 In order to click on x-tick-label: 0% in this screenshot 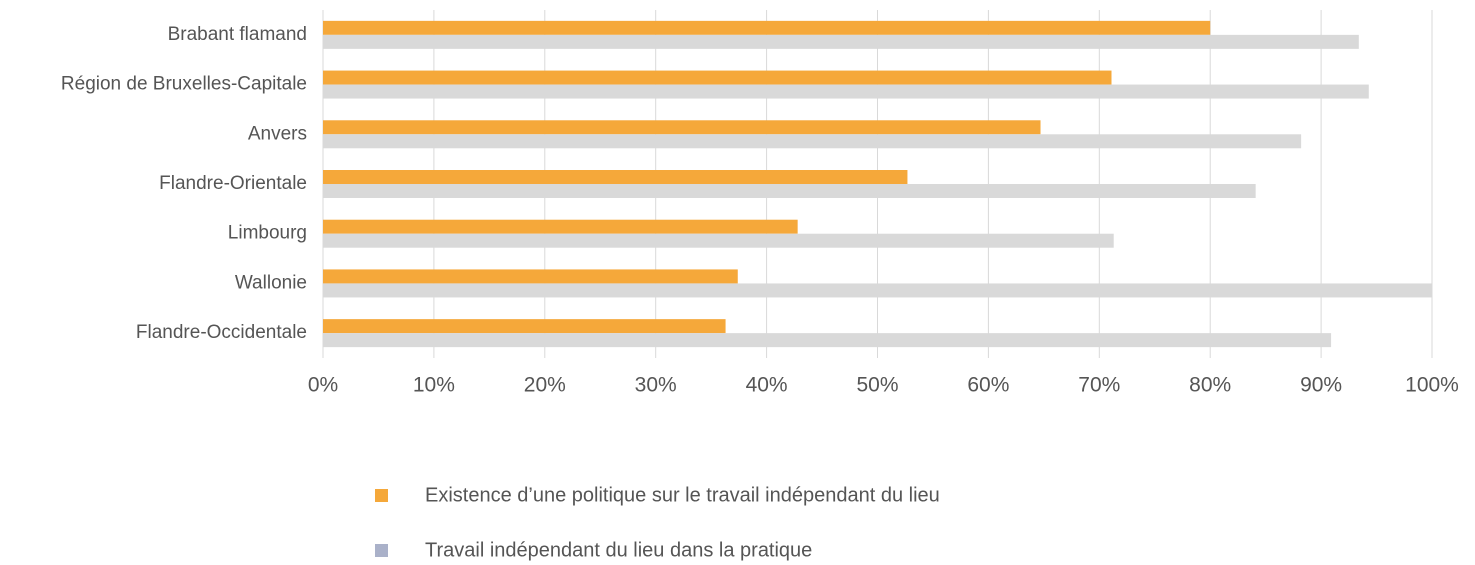, I will do `click(323, 385)`.